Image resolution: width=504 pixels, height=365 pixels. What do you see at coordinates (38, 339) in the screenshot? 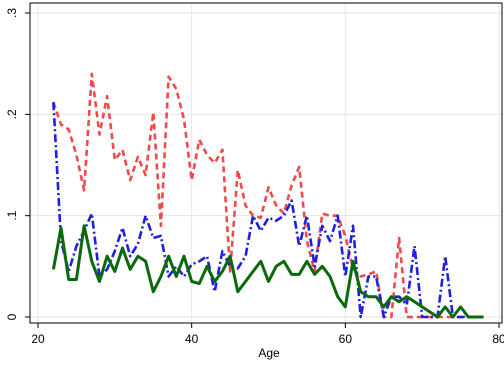
I see `x-tick-label: 20` at bounding box center [38, 339].